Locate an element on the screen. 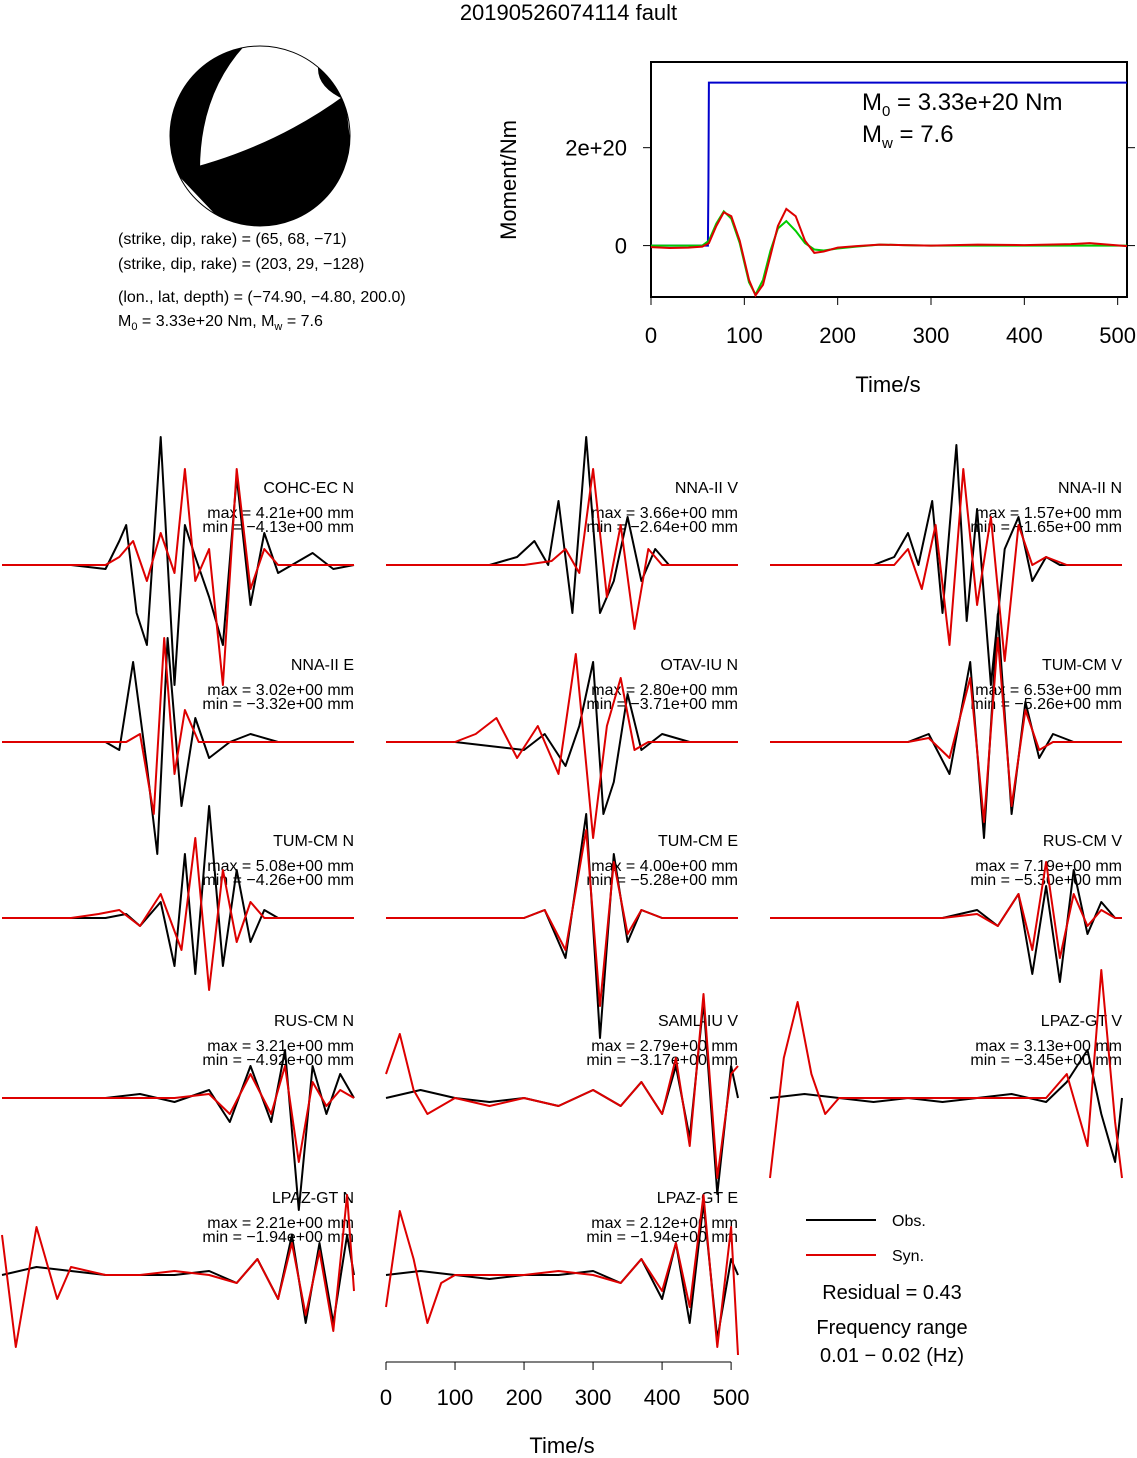 Image resolution: width=1137 pixels, height=1458 pixels. moment-annotation-m0: M0 = 3.33e+20 Nm is located at coordinates (962, 104).